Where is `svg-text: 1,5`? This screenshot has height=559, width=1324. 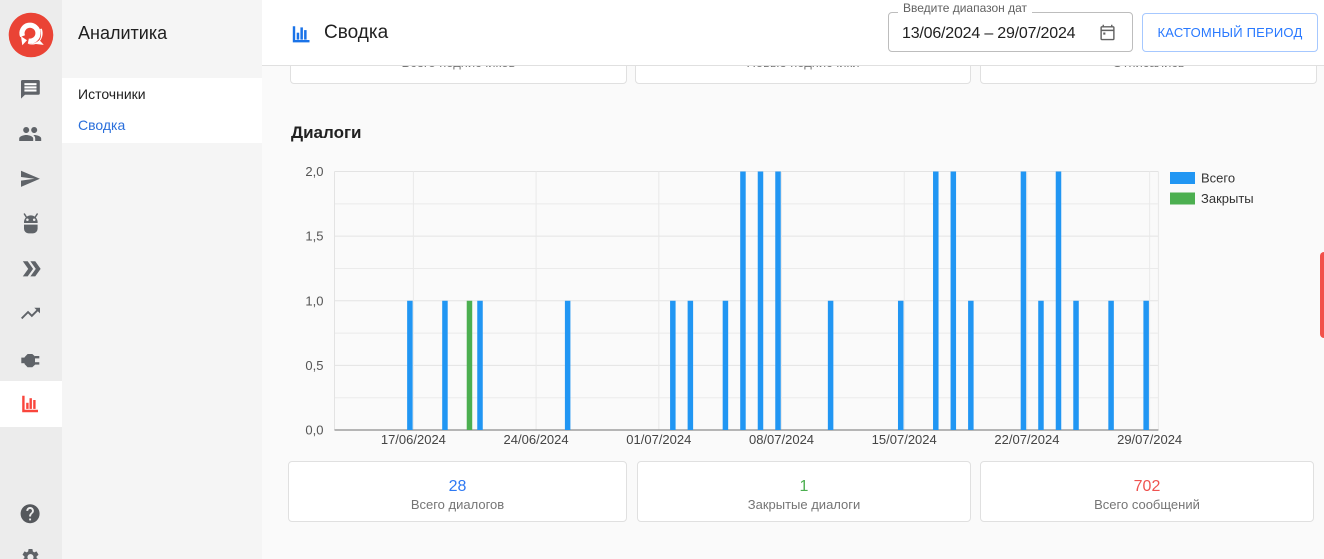
svg-text: 1,5 is located at coordinates (314, 236).